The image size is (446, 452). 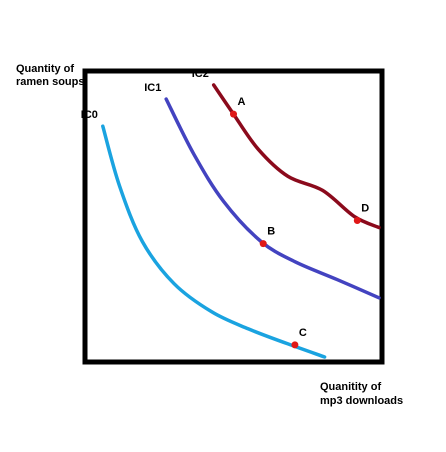 I want to click on point-c, so click(x=295, y=345).